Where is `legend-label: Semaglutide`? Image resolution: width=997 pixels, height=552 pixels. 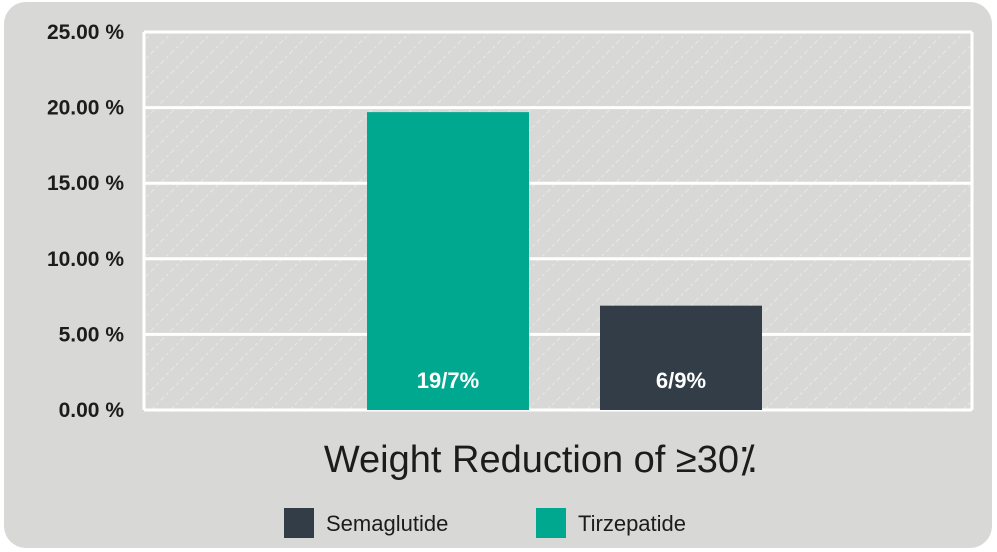 legend-label: Semaglutide is located at coordinates (387, 523).